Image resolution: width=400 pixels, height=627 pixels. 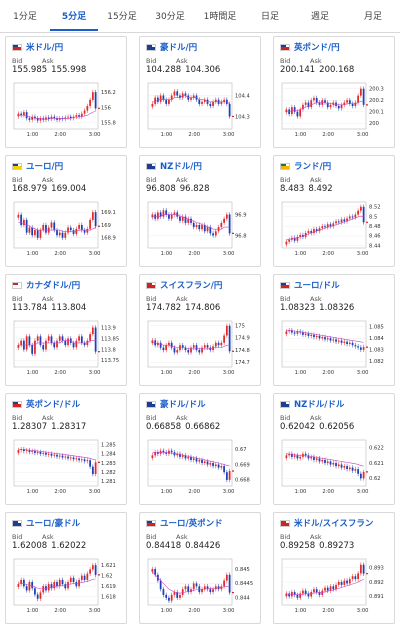 What do you see at coordinates (201, 588) in the screenshot?
I see `mini-chart: 0.845 0.8445 0.844 1:00 2:00 3:00` at bounding box center [201, 588].